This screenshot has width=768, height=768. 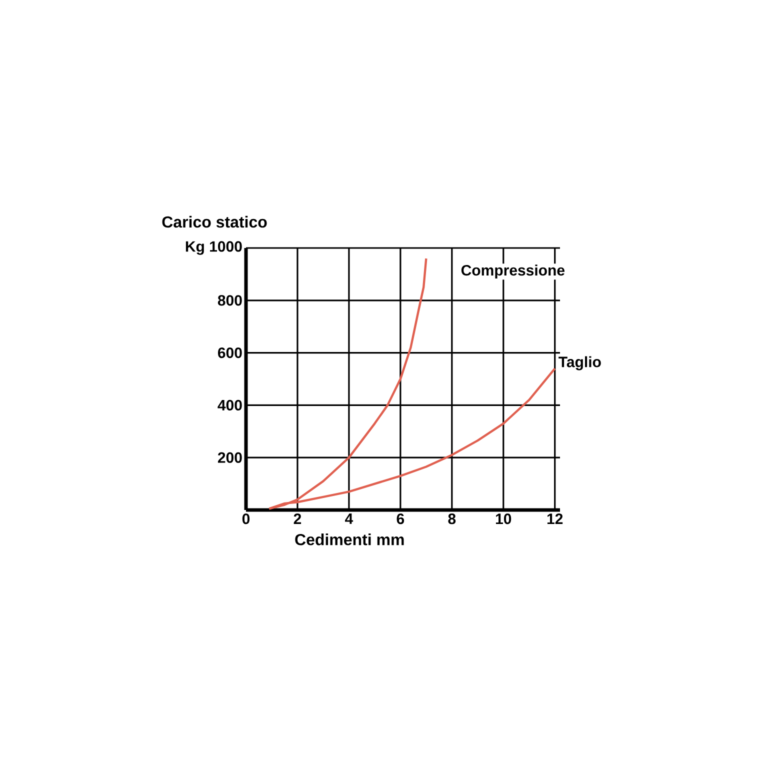 I want to click on y-axis-title: Carico statico, so click(x=214, y=222).